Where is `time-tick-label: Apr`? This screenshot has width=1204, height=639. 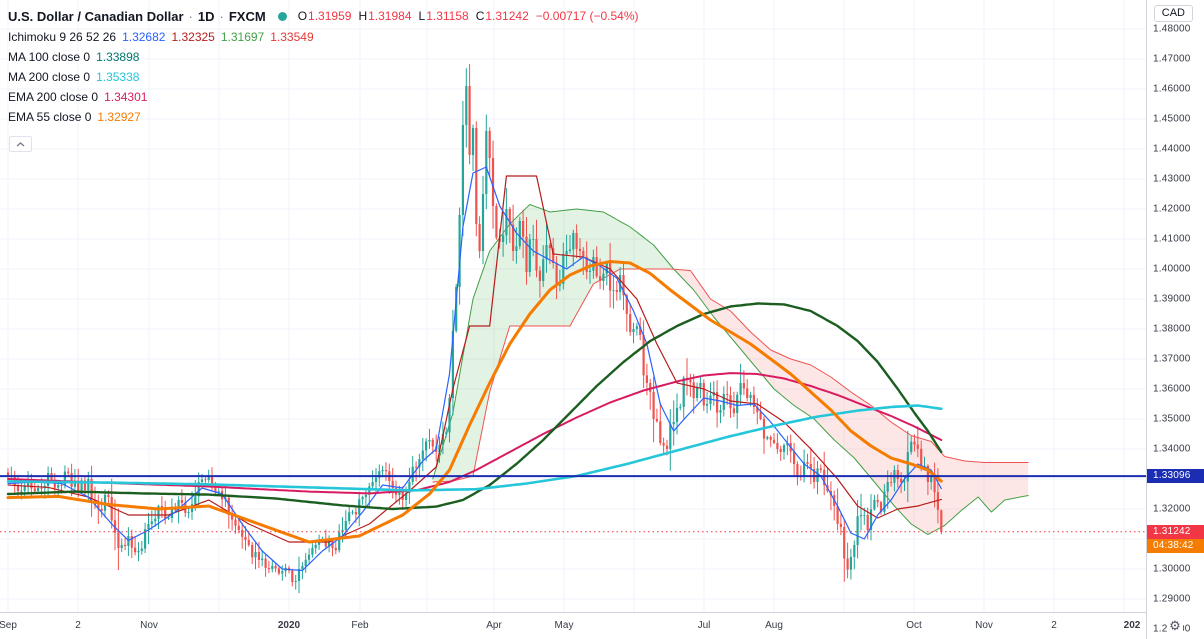 time-tick-label: Apr is located at coordinates (494, 625).